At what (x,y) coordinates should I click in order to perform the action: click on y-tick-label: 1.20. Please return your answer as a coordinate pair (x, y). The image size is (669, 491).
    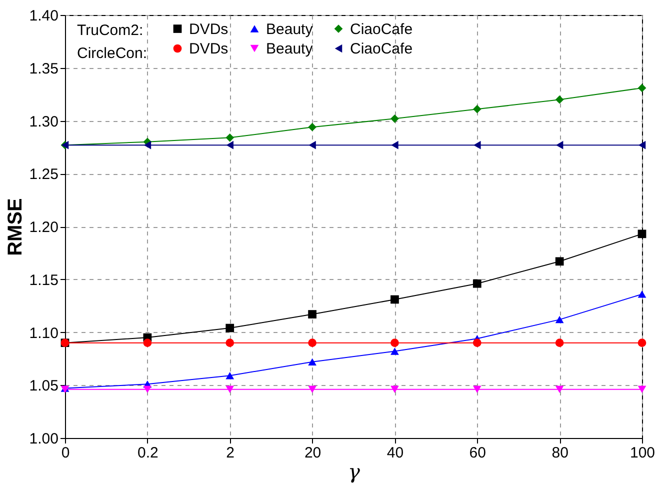
    Looking at the image, I should click on (43, 227).